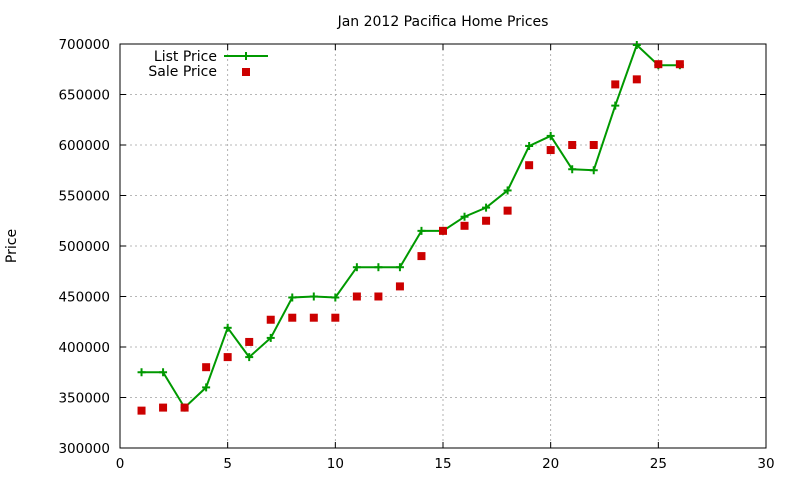 The width and height of the screenshot is (800, 480). I want to click on y-tick-label: 350000, so click(84, 399).